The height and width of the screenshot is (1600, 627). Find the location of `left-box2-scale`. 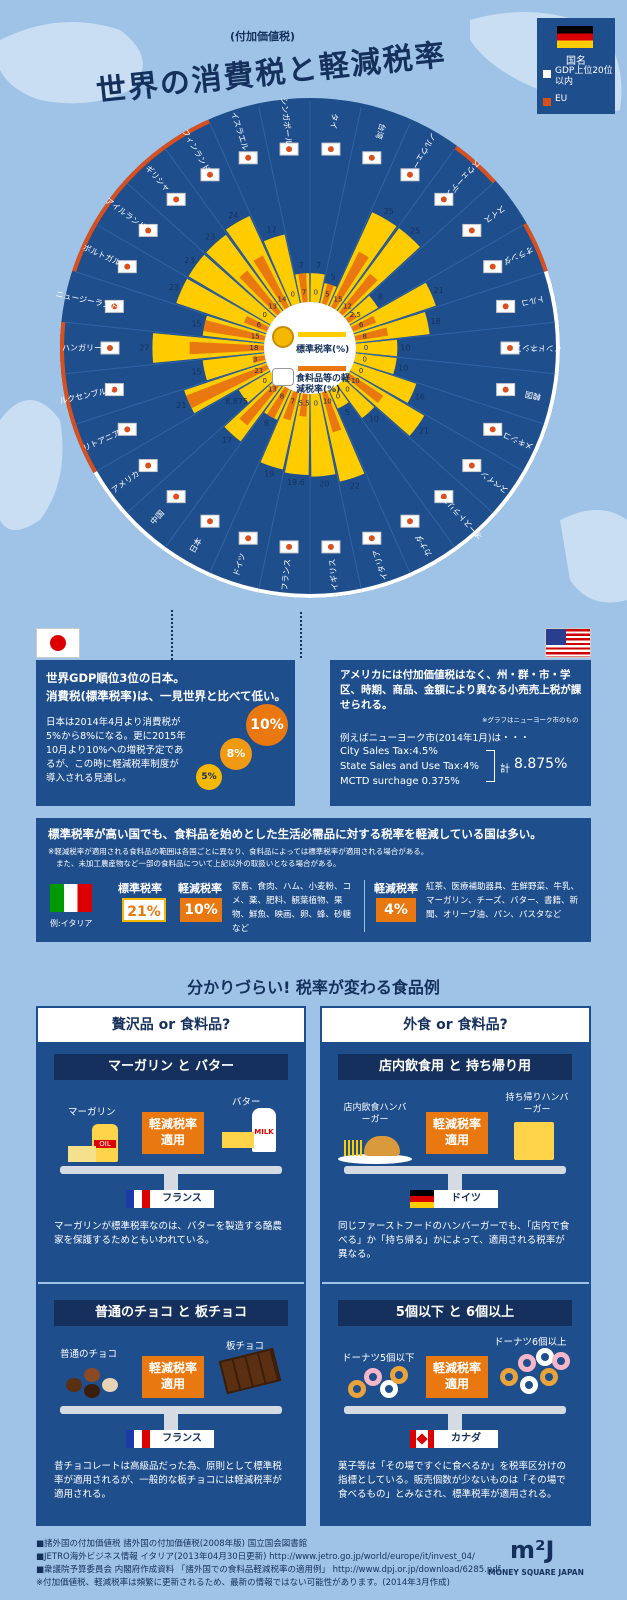

left-box2-scale is located at coordinates (171, 1410).